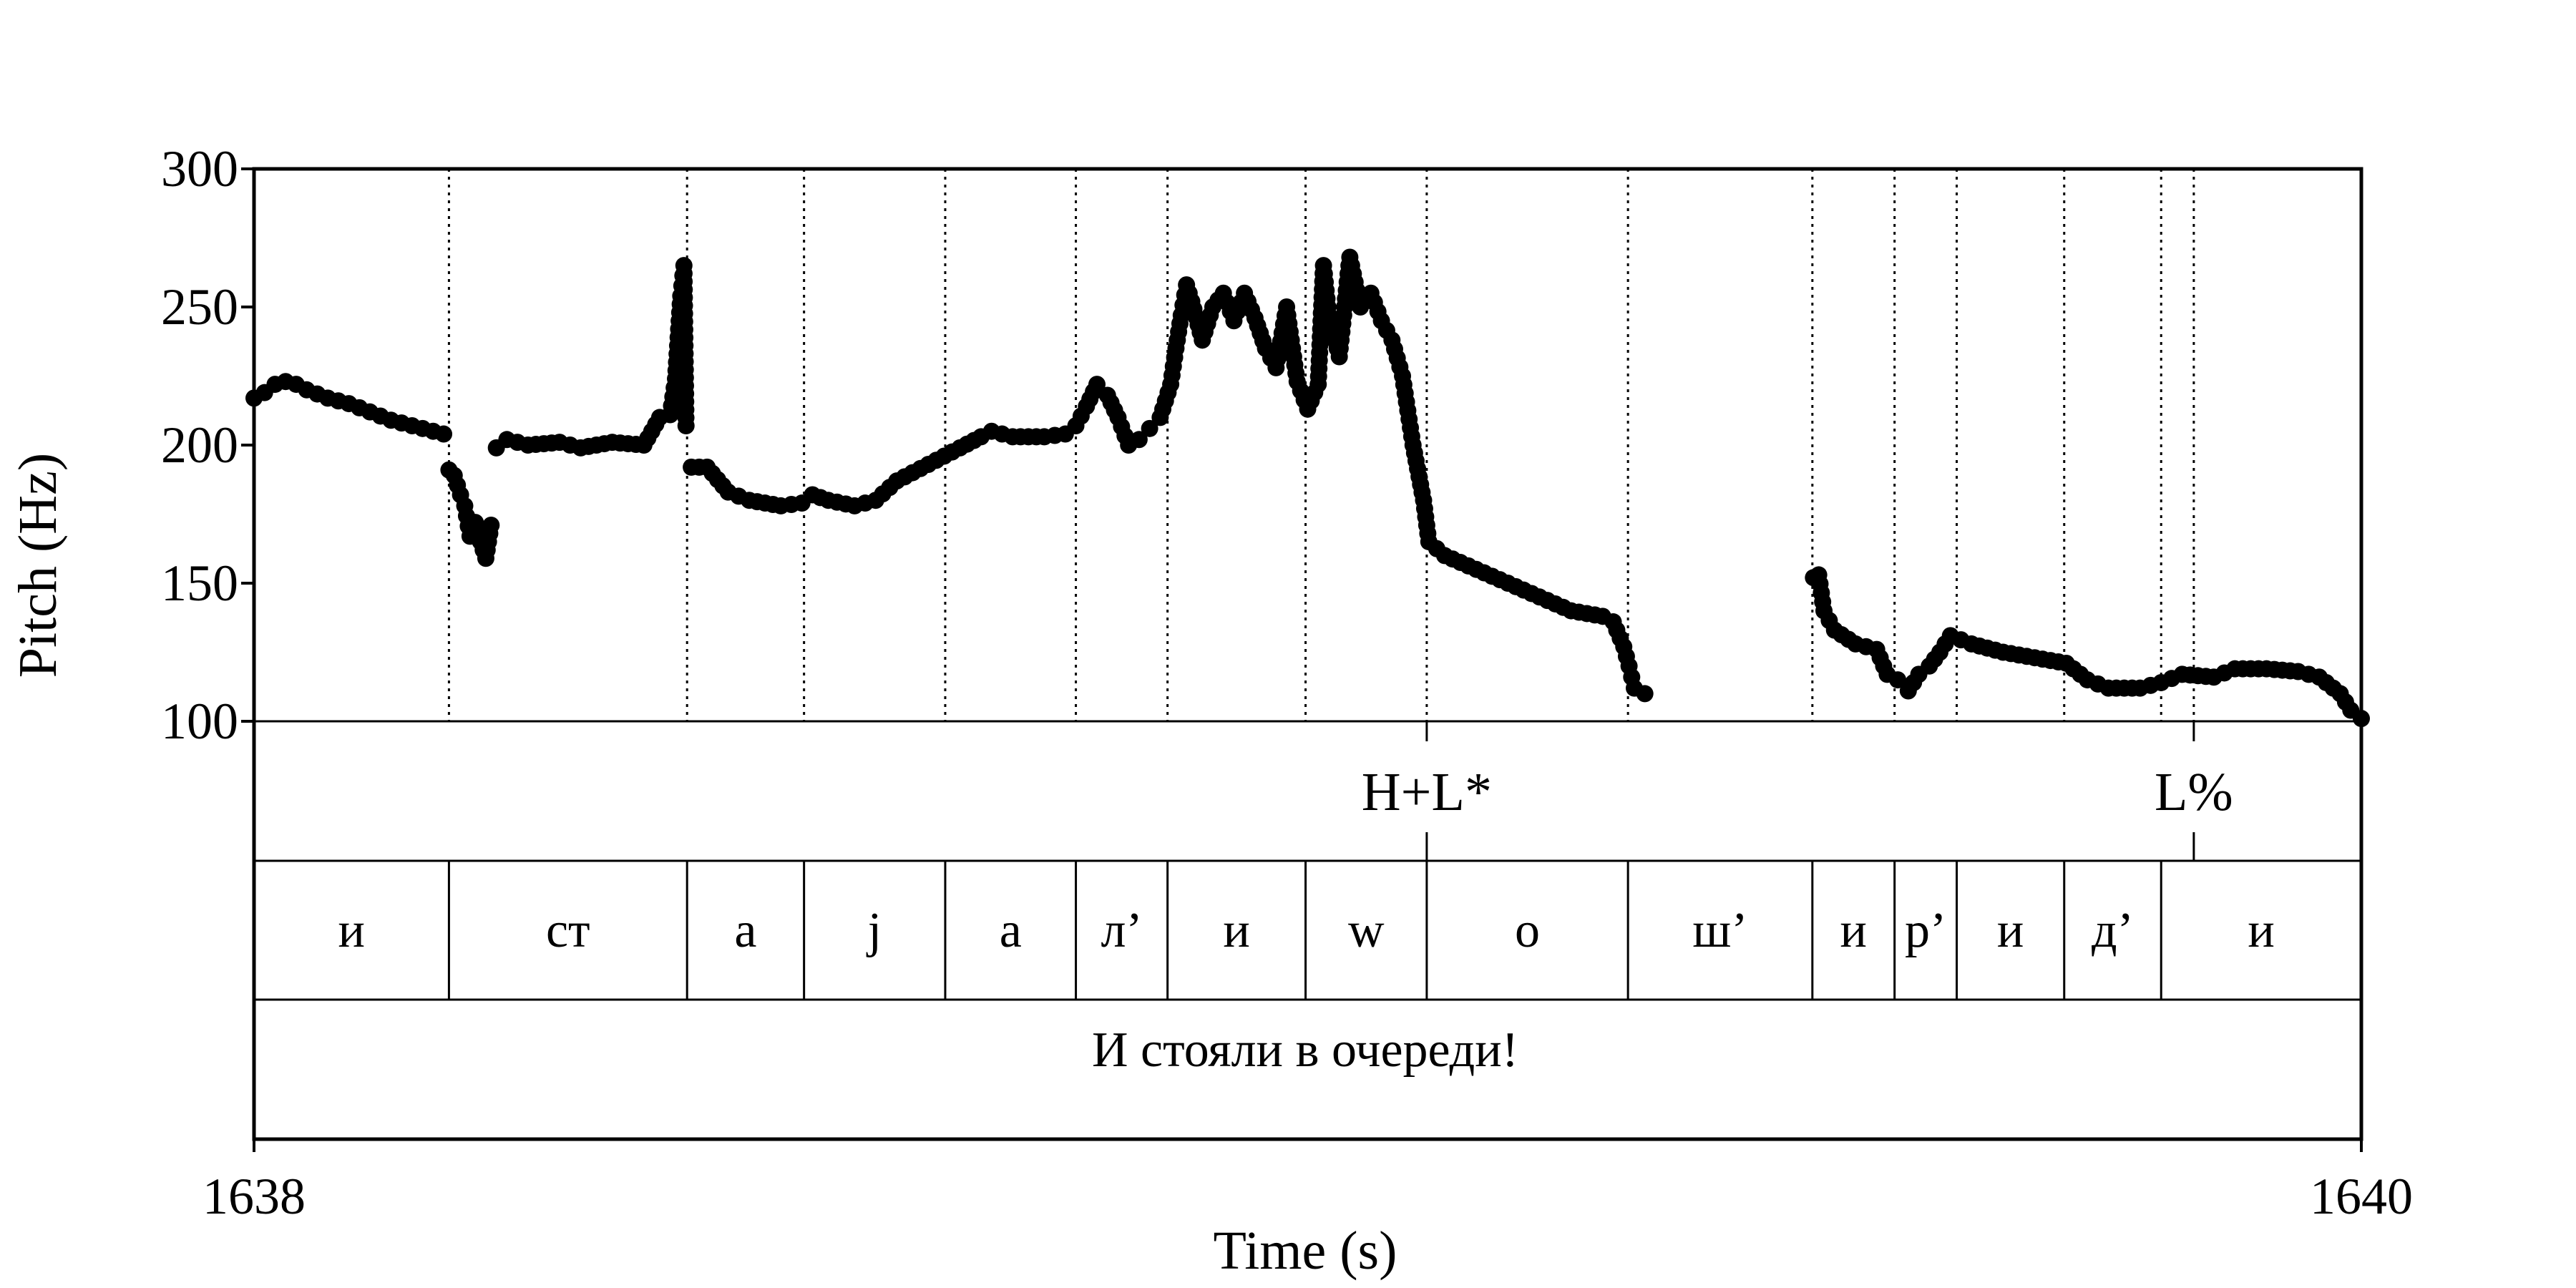  Describe the element at coordinates (1527, 930) in the screenshot. I see `segment-label: о` at that location.